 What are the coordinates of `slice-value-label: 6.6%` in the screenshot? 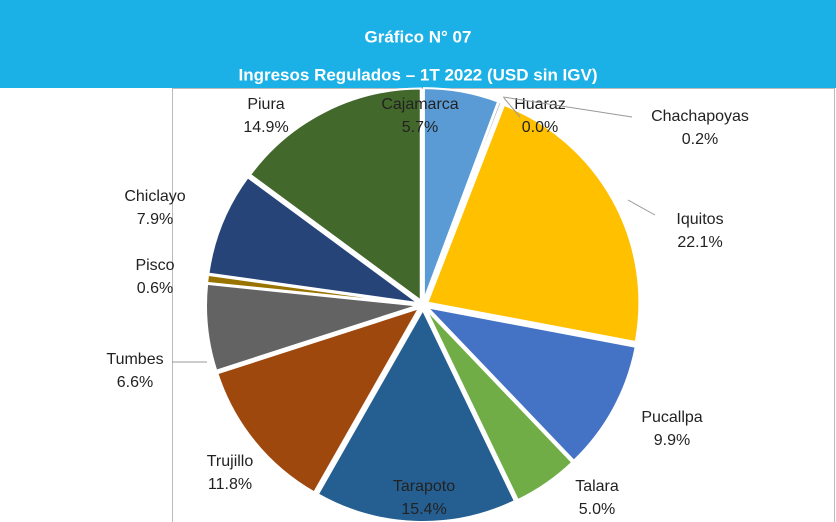 It's located at (135, 382).